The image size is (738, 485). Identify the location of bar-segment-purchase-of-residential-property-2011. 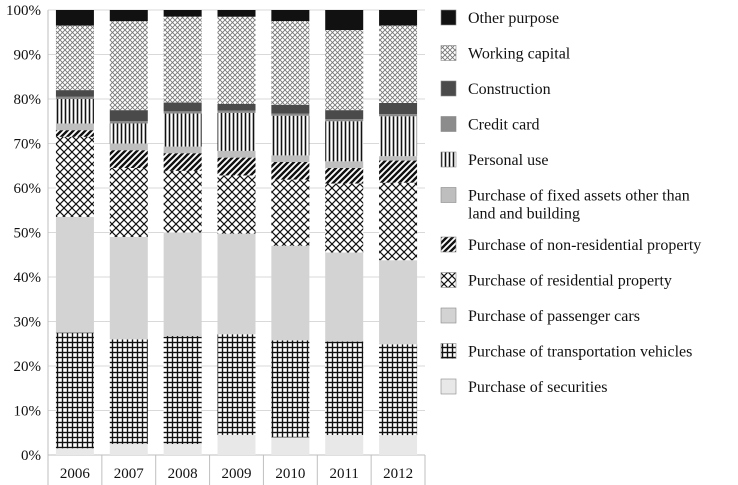
(344, 218).